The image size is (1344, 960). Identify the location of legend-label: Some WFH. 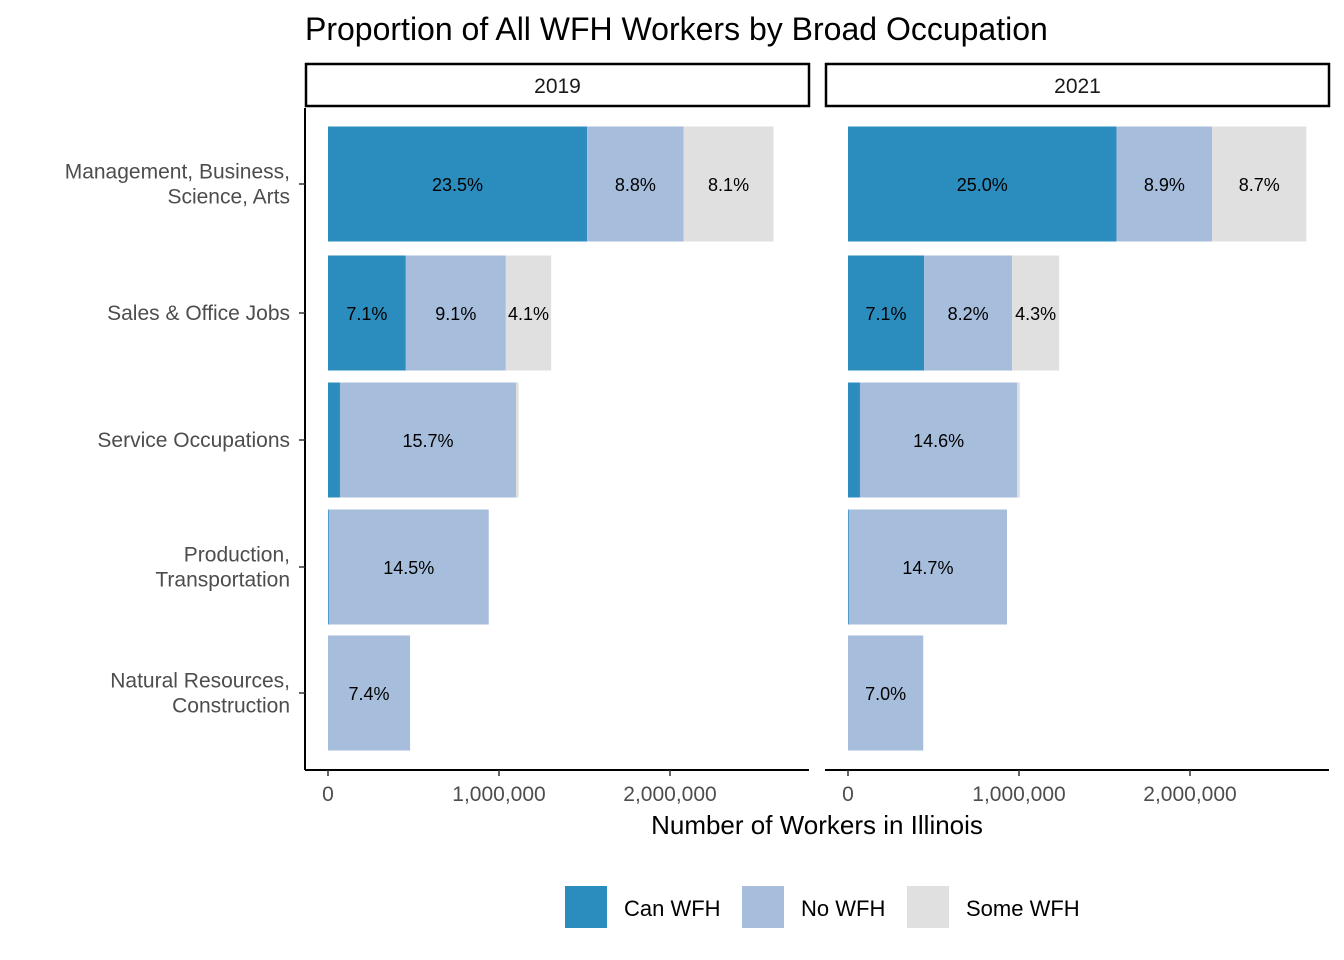
(1023, 908).